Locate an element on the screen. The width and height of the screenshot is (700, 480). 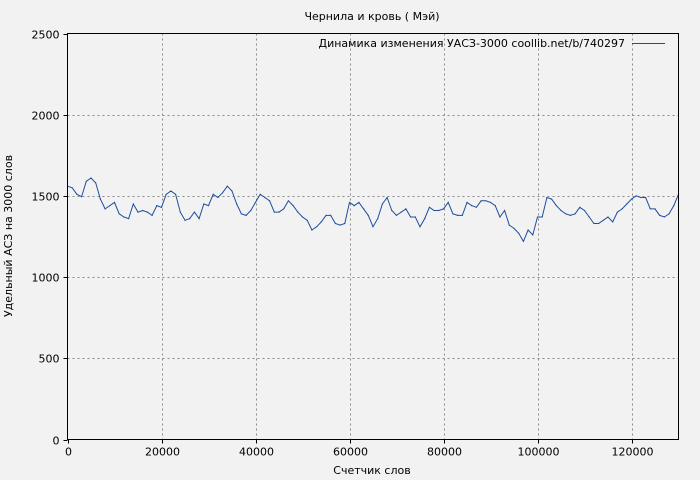
series-layer is located at coordinates (373, 210).